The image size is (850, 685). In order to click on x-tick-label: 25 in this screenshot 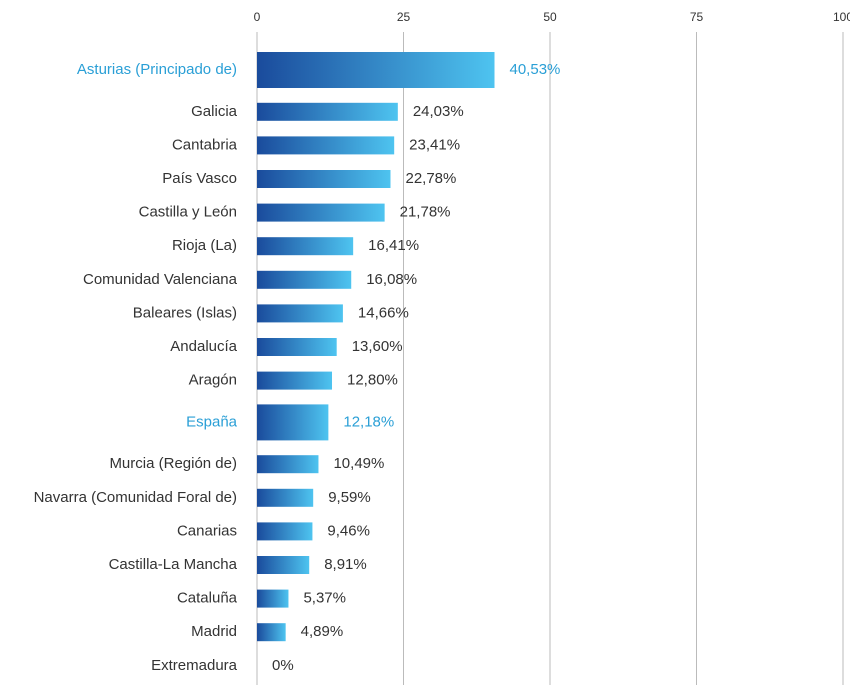, I will do `click(404, 17)`.